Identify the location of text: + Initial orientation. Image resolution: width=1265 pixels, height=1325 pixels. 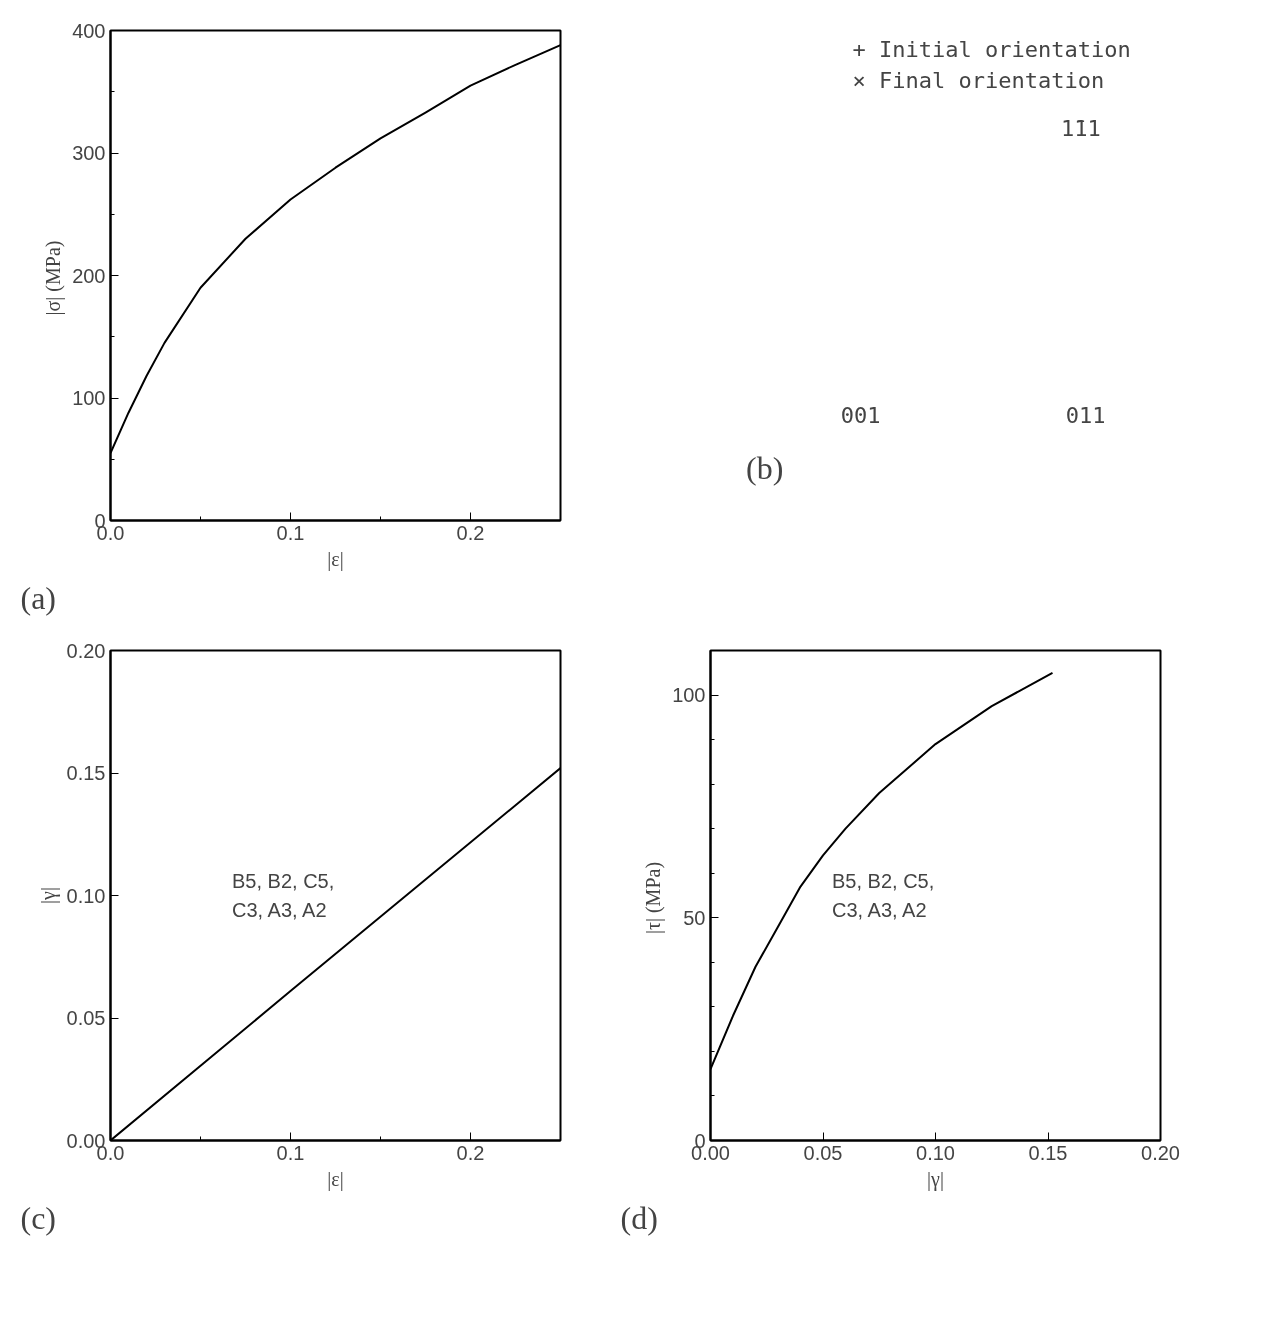
(991, 49).